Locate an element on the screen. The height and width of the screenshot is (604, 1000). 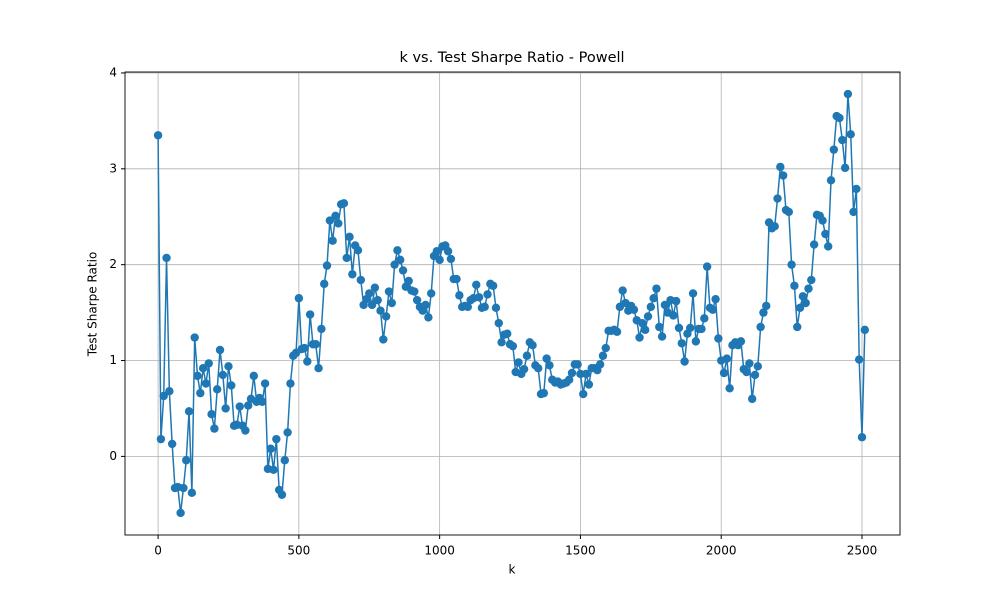
x-tick-label: 2500 is located at coordinates (862, 551).